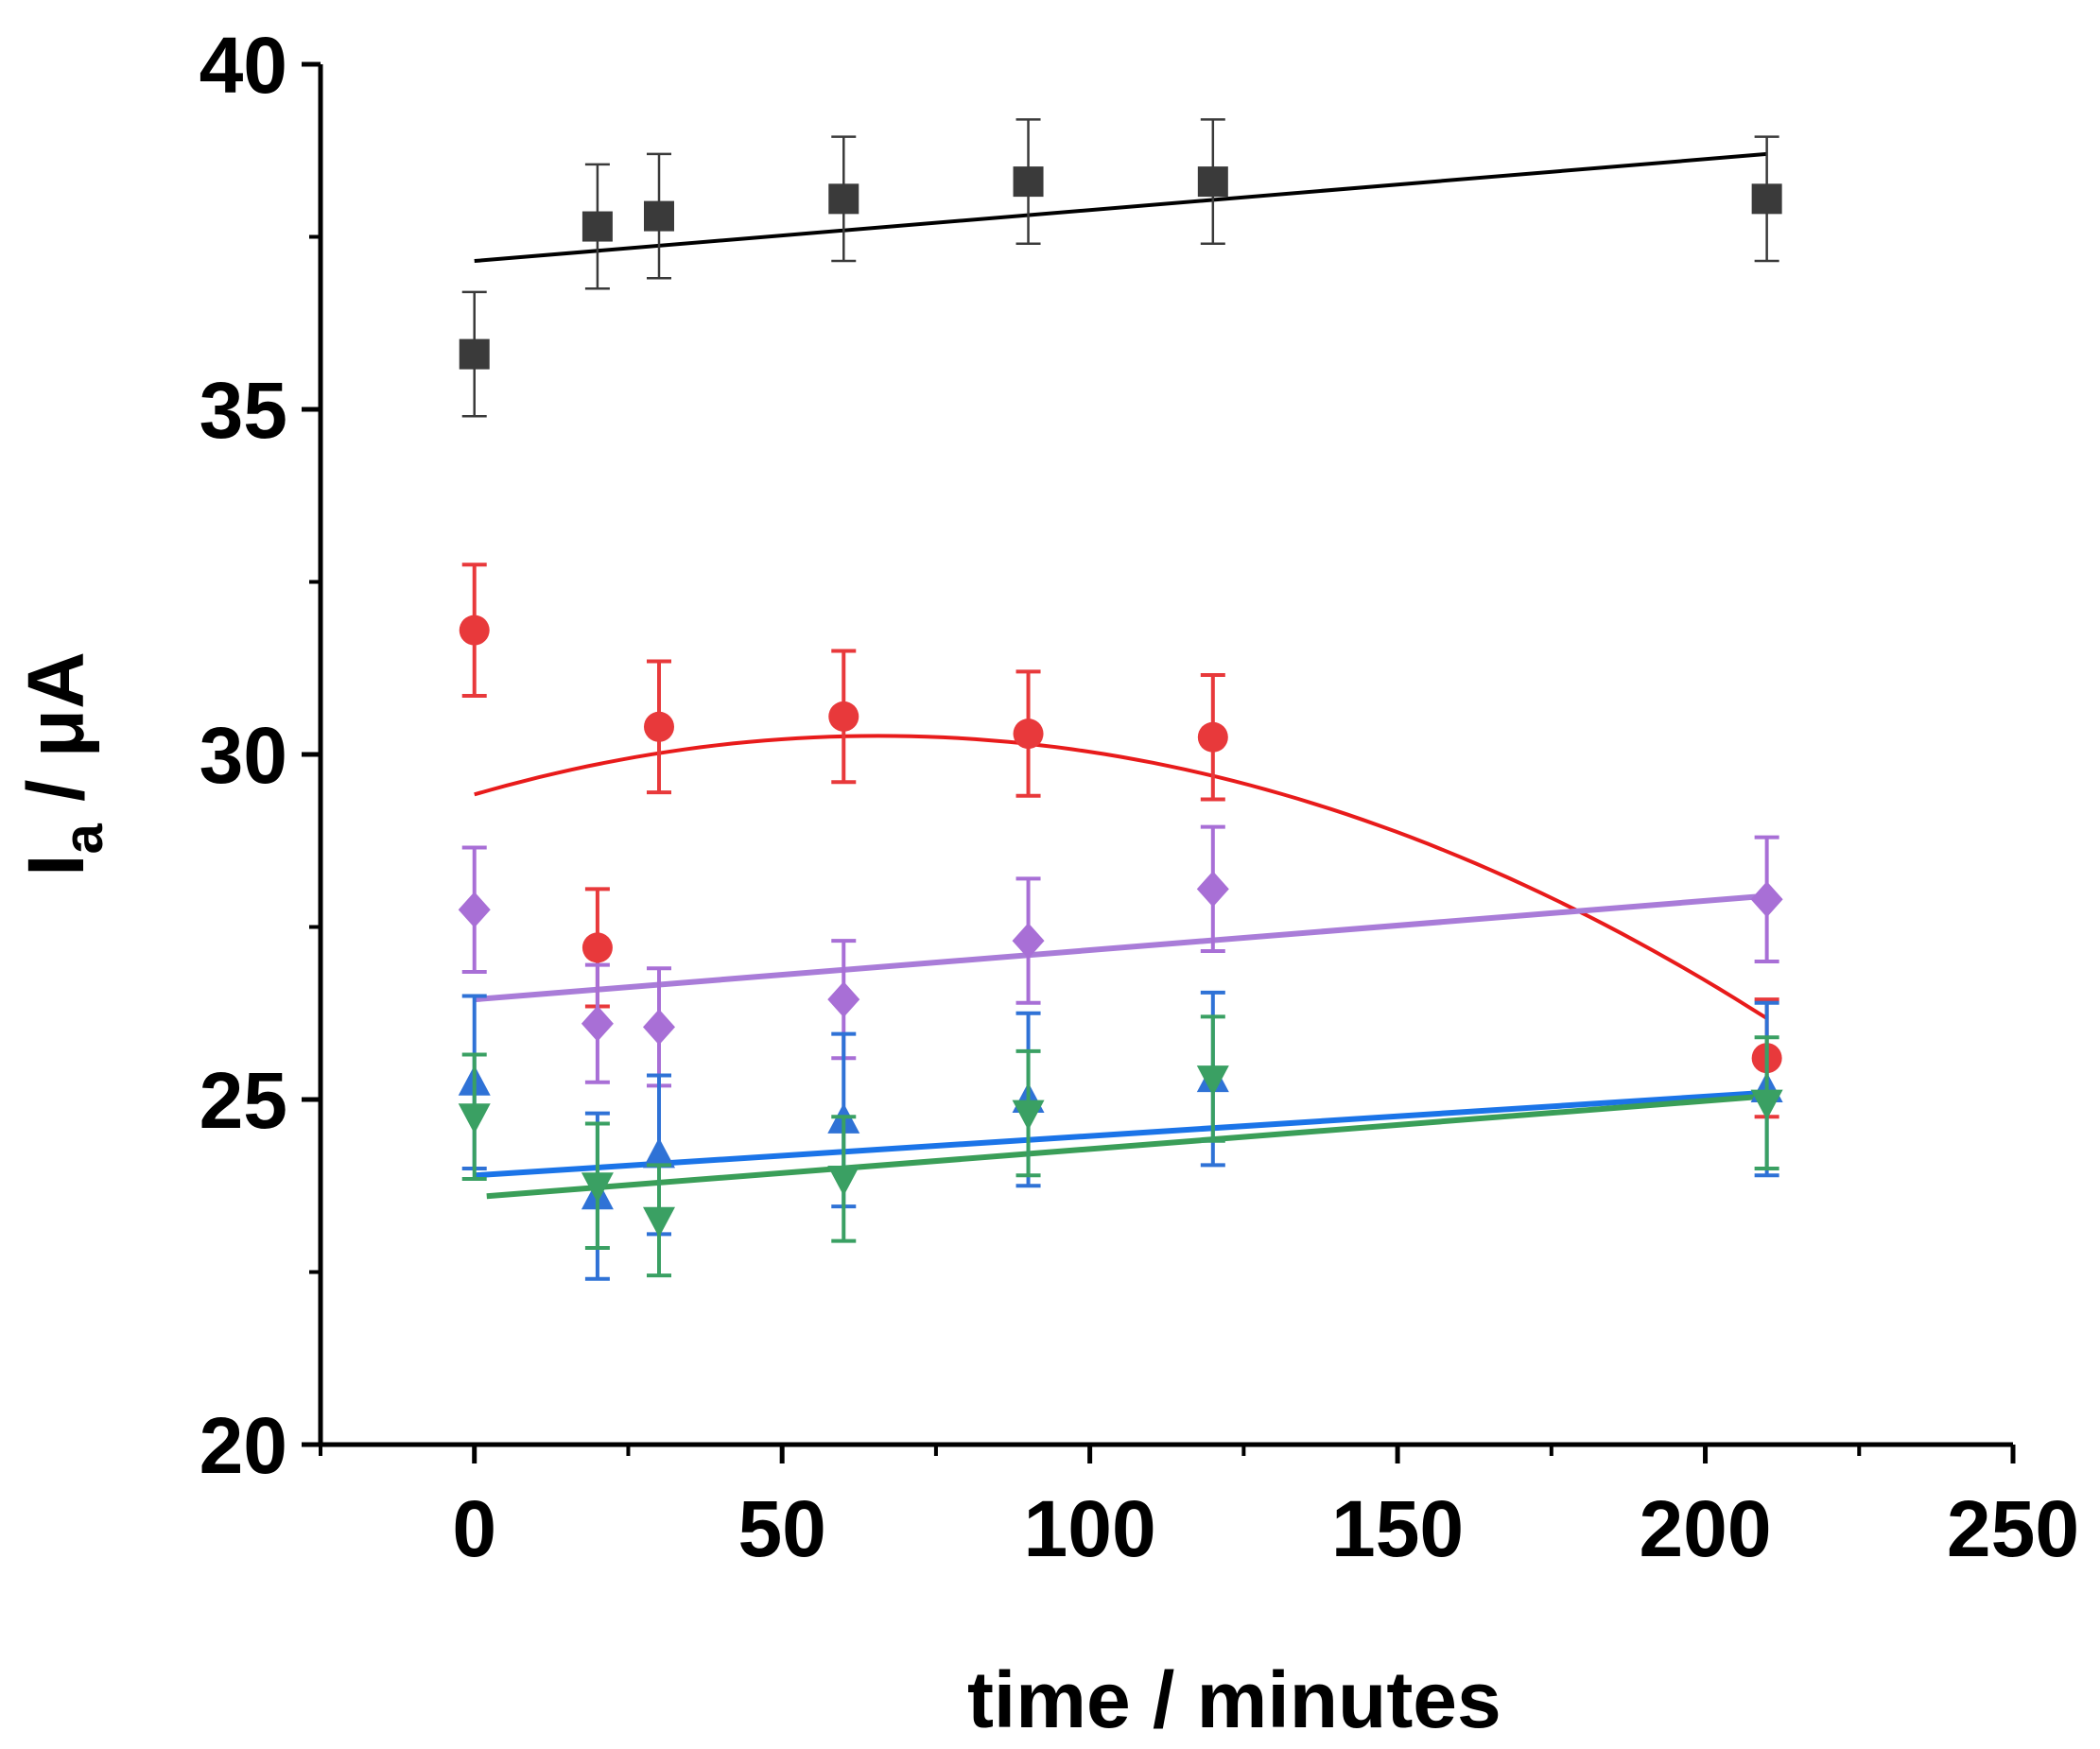  I want to click on series-green, so click(1120, 1146).